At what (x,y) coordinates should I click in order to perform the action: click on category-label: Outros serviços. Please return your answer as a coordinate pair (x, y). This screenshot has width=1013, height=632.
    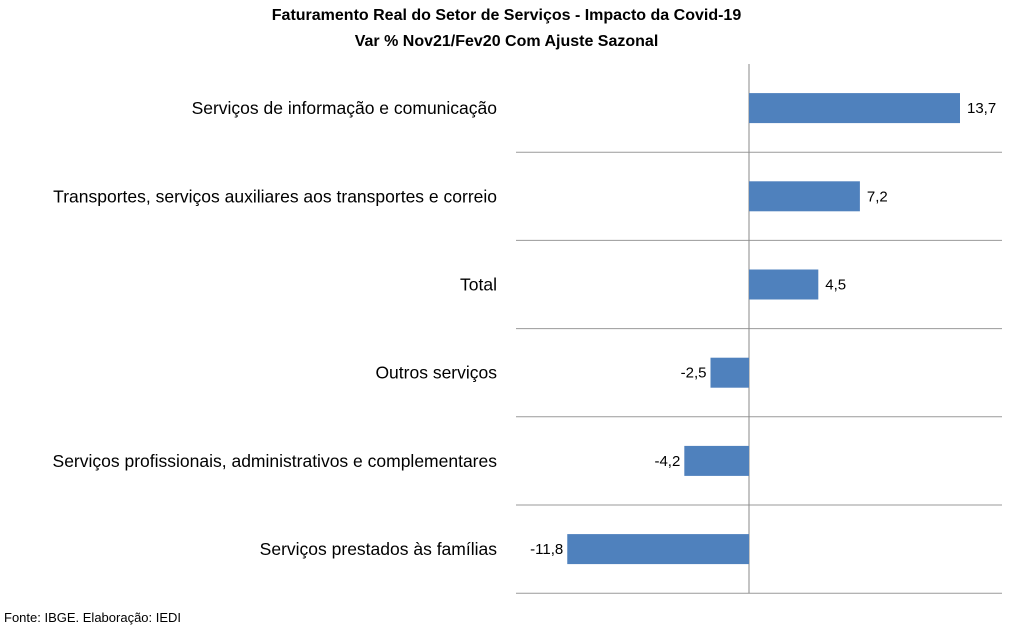
    Looking at the image, I should click on (436, 373).